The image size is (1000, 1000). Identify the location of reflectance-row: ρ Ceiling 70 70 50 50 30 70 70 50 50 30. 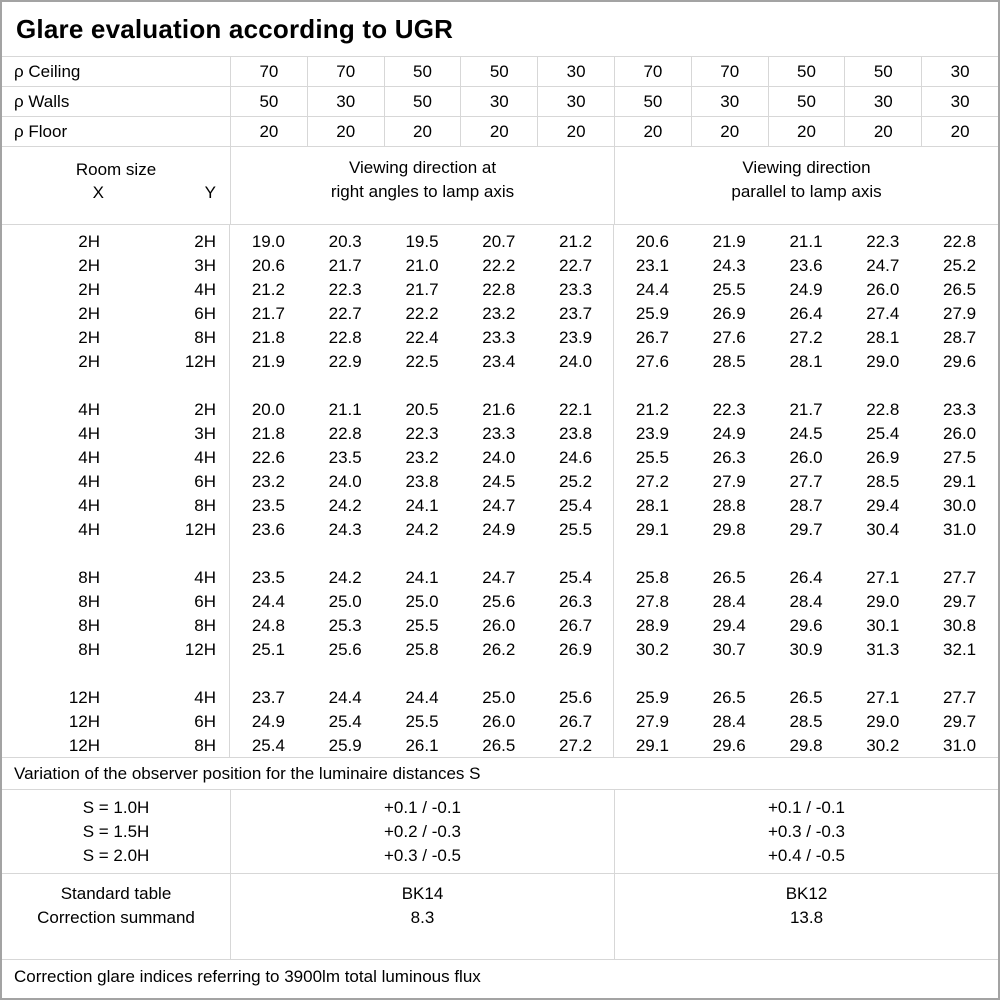
(500, 72).